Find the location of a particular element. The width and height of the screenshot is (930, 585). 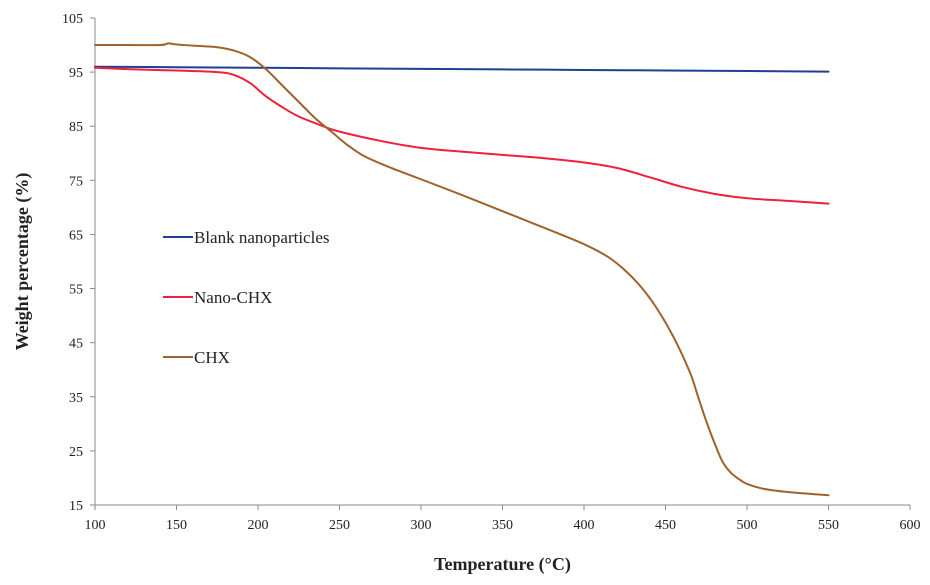

y-tick-label: 75 is located at coordinates (76, 181).